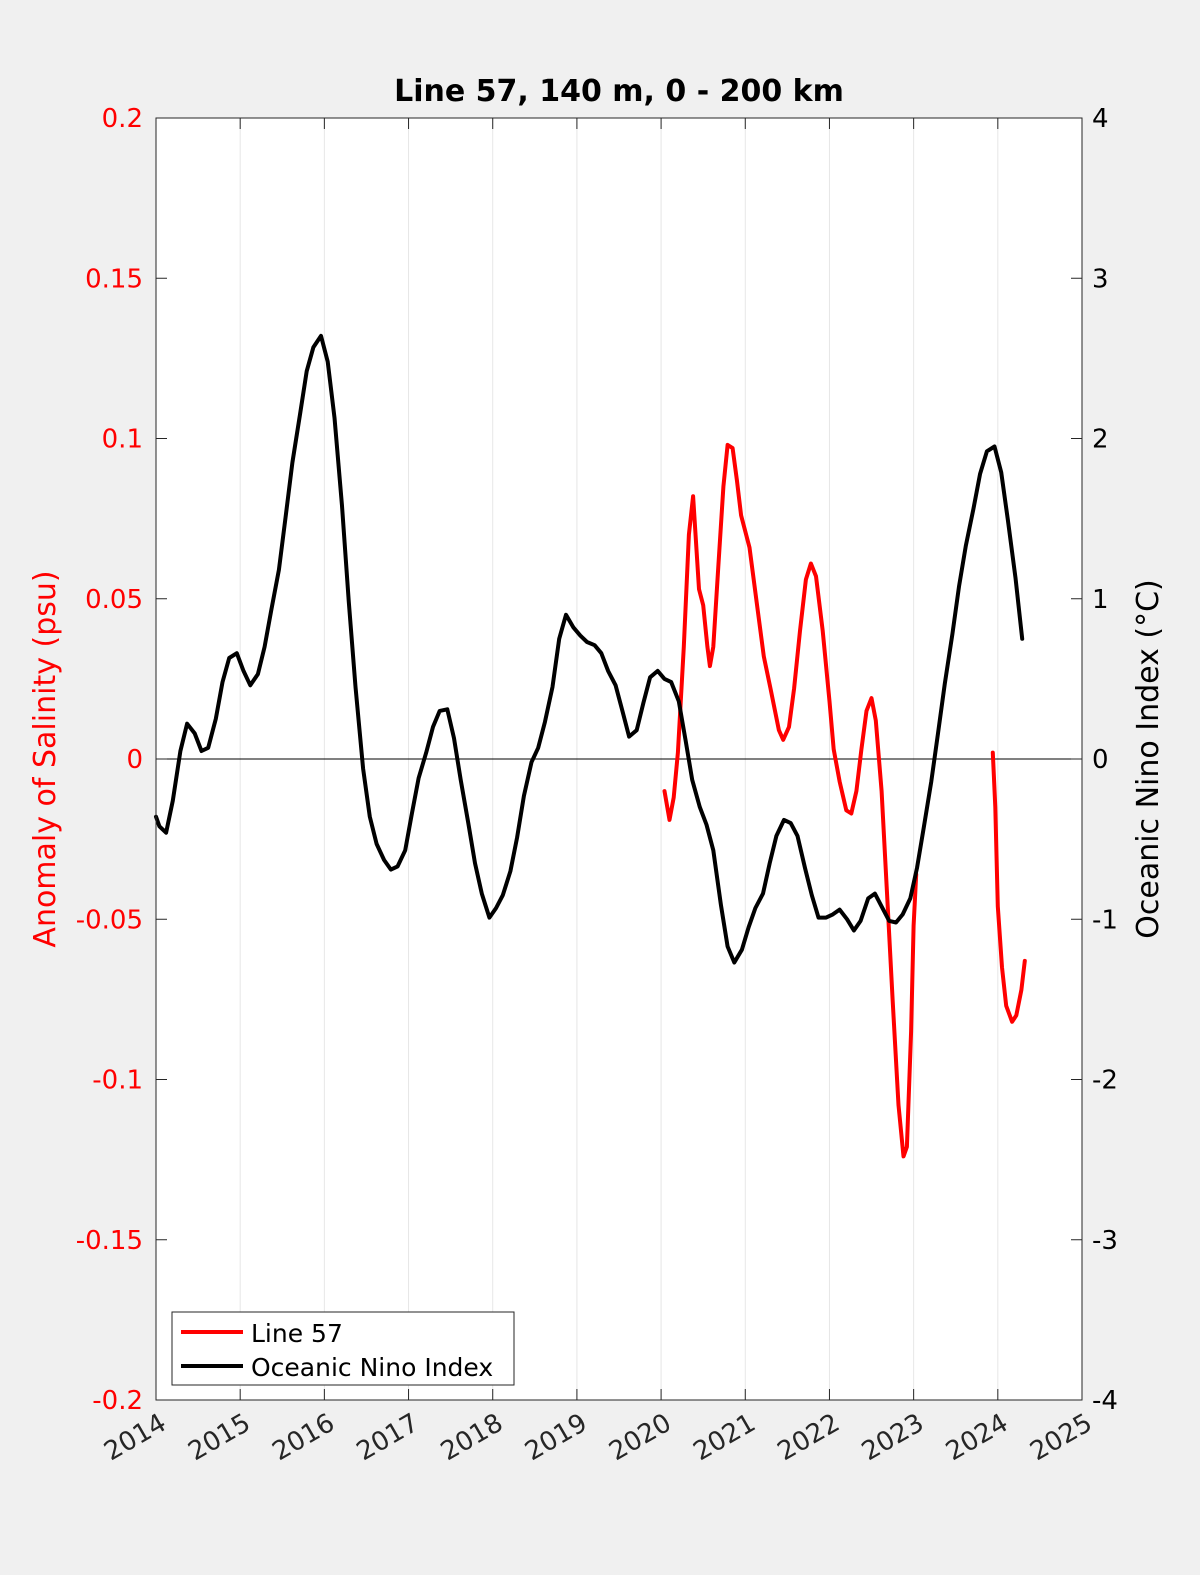 The height and width of the screenshot is (1575, 1200). What do you see at coordinates (117, 1401) in the screenshot?
I see `y-left-tick-label: -0.2` at bounding box center [117, 1401].